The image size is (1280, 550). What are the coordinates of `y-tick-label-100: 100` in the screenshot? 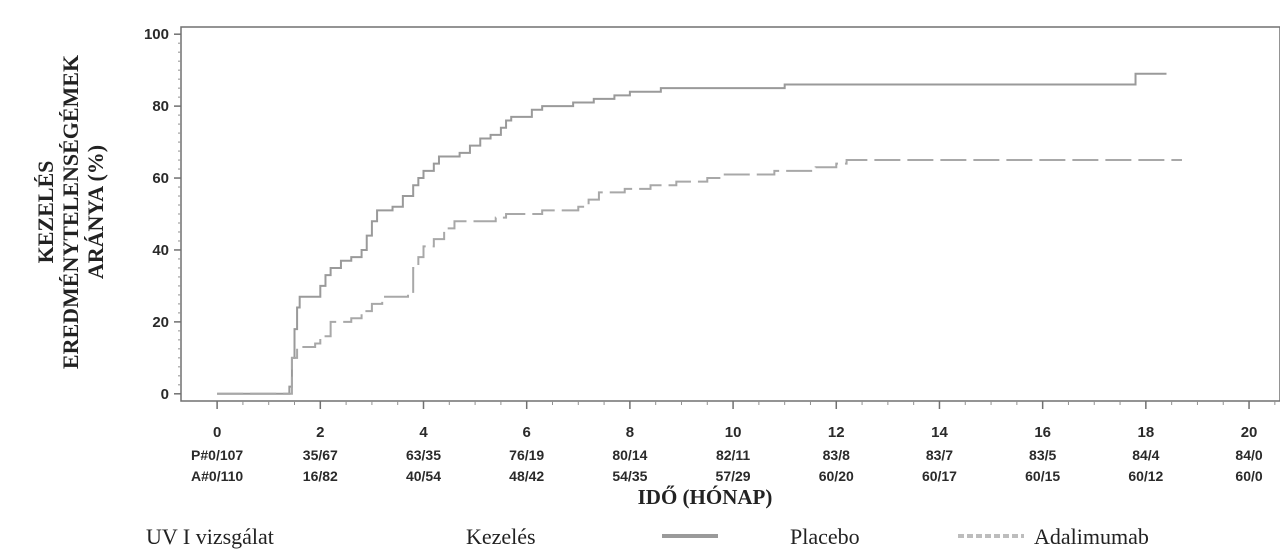 It's located at (156, 34).